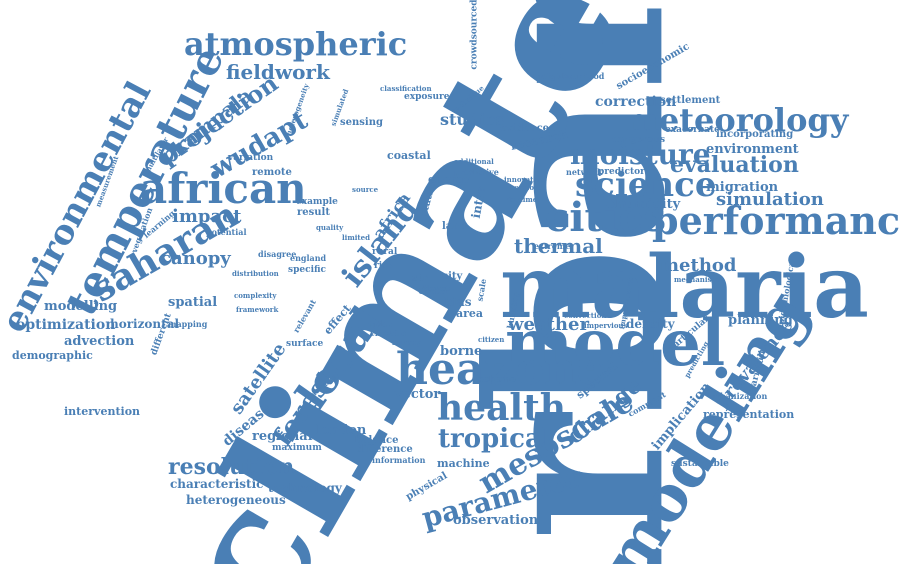  Describe the element at coordinates (525, 187) in the screenshot. I see `word-comfort: comfort` at that location.